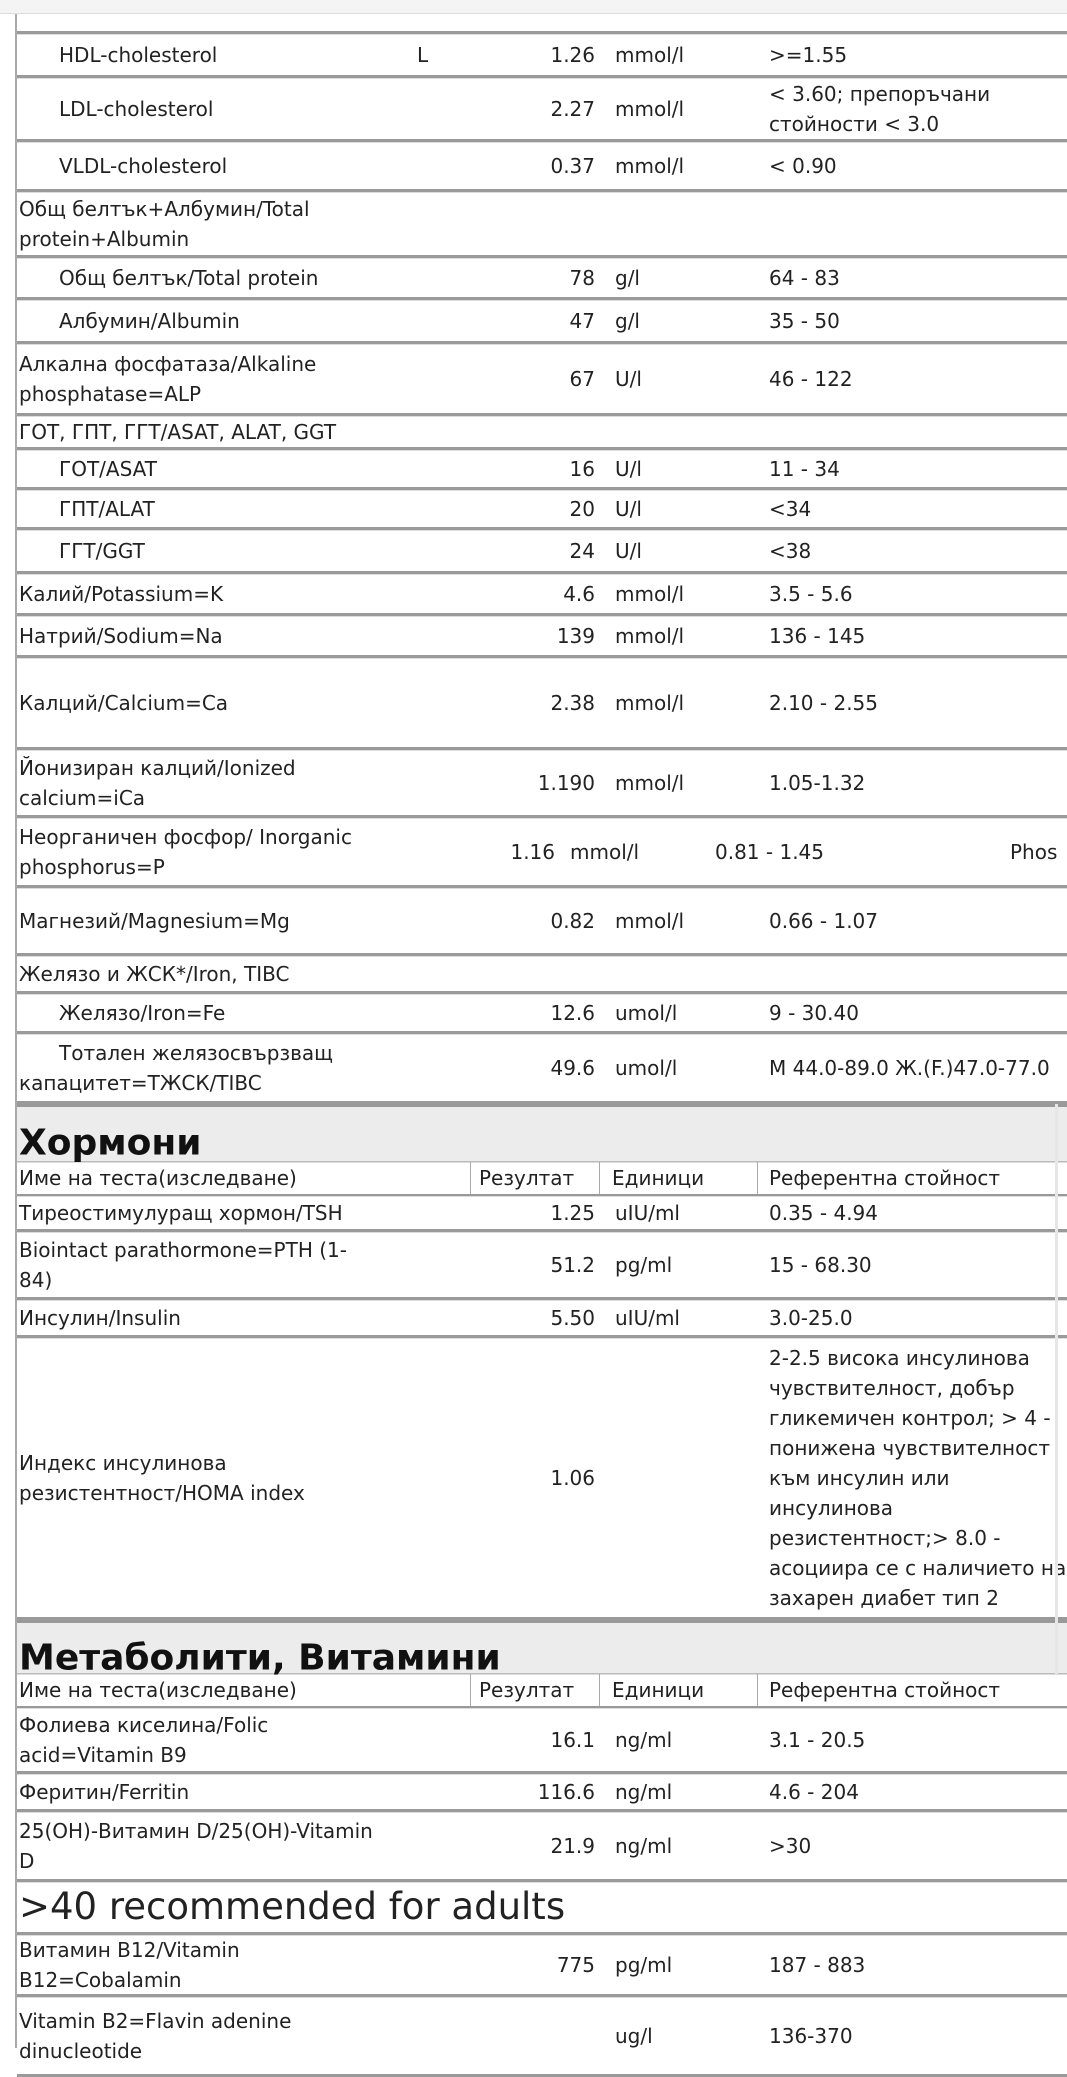 This screenshot has width=1067, height=2077. Describe the element at coordinates (1056, 1389) in the screenshot. I see `scrollbar-track` at that location.